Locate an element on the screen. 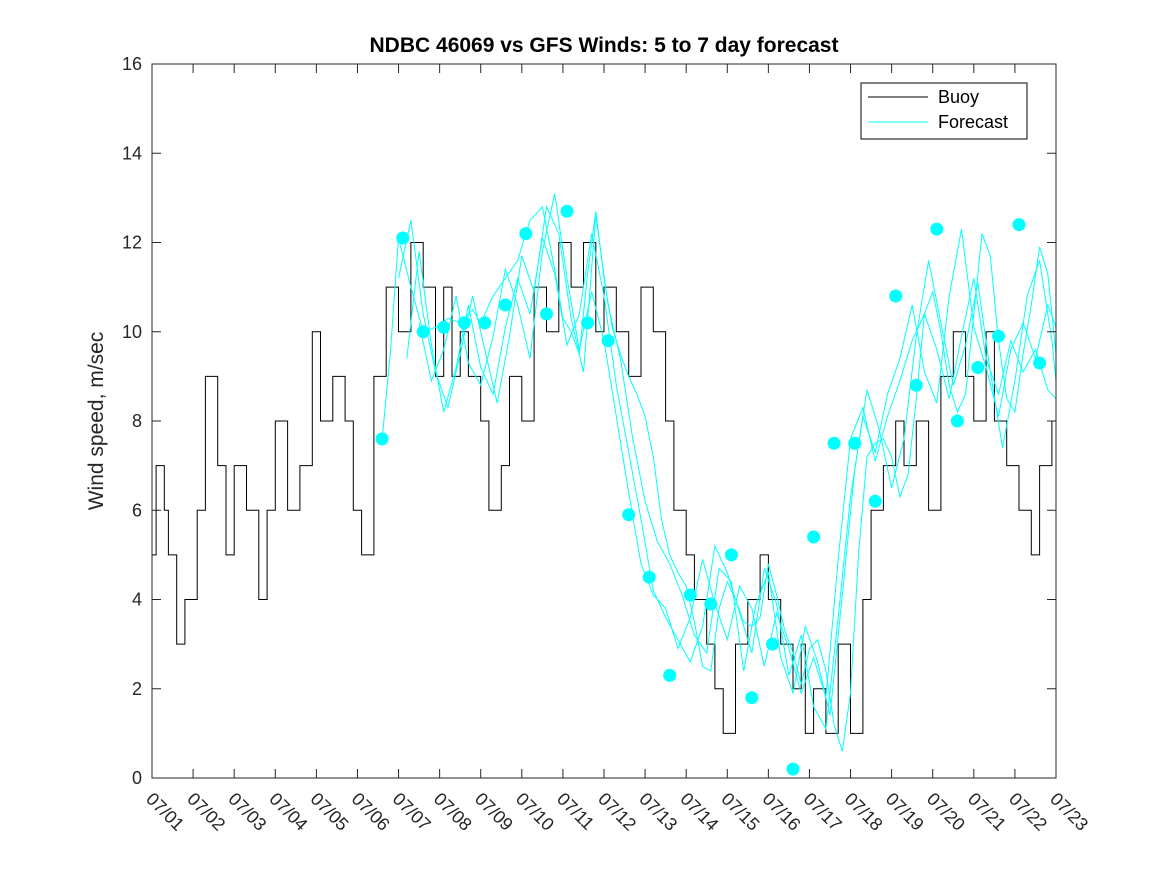 This screenshot has width=1167, height=875. y-tick-label: 10 is located at coordinates (132, 332).